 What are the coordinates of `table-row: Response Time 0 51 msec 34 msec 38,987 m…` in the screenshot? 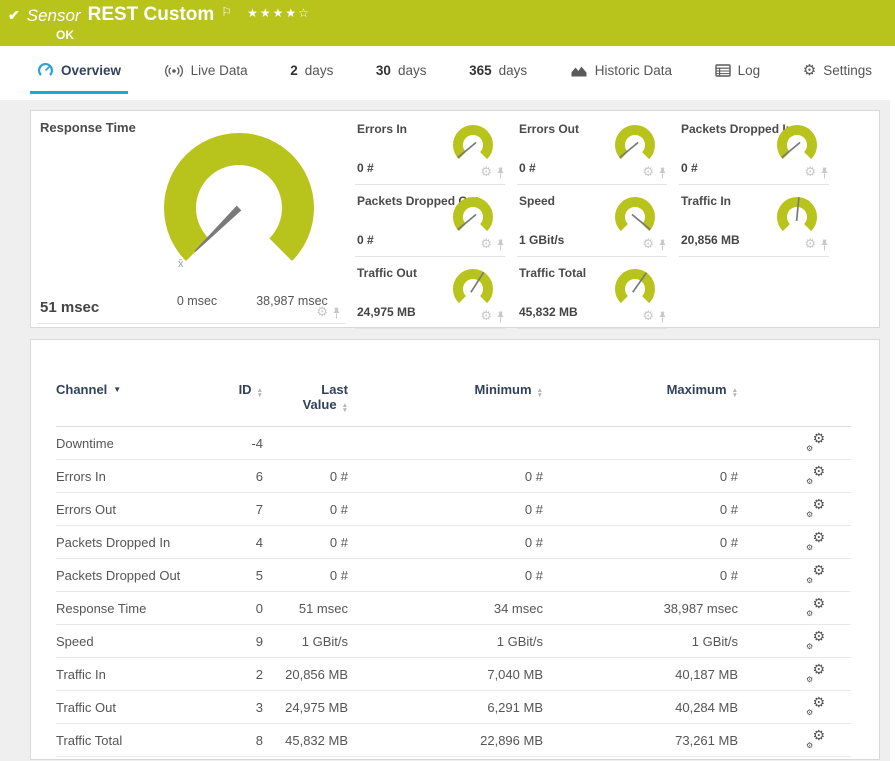 It's located at (453, 608).